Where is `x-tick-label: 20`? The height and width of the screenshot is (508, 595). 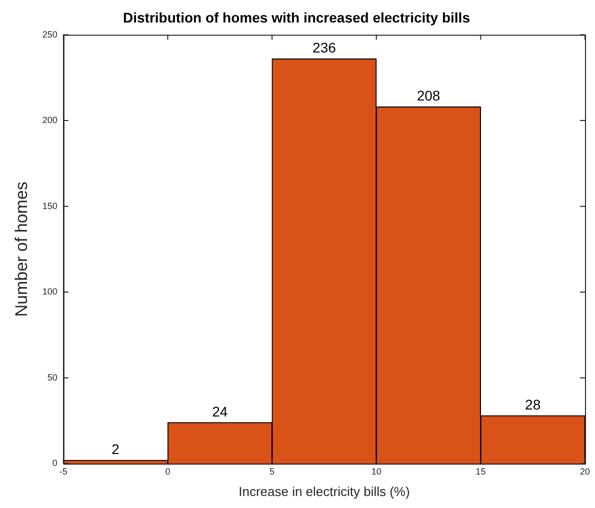 x-tick-label: 20 is located at coordinates (585, 471).